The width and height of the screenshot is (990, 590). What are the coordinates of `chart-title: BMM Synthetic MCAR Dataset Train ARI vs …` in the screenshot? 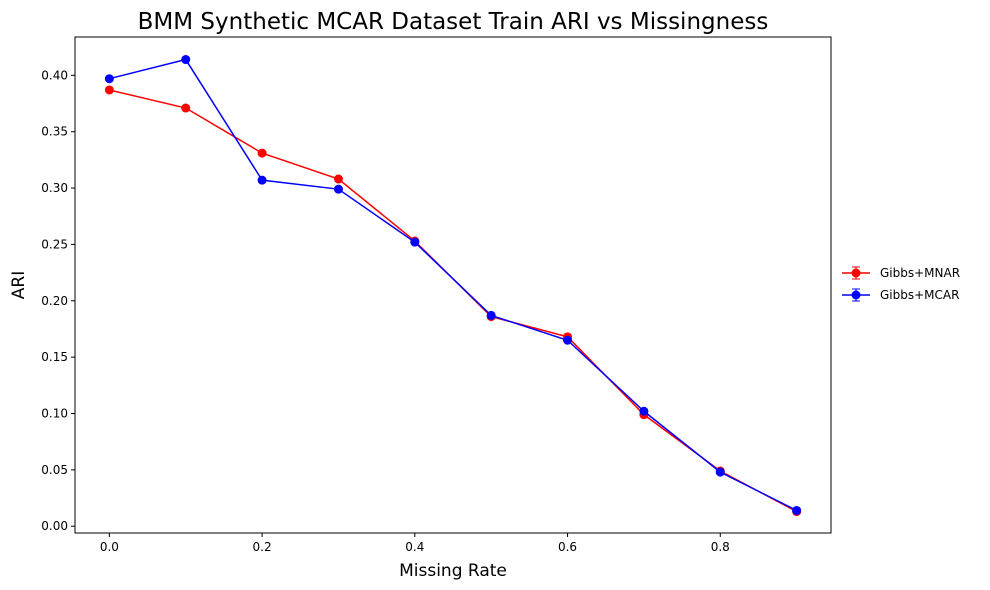 It's located at (453, 22).